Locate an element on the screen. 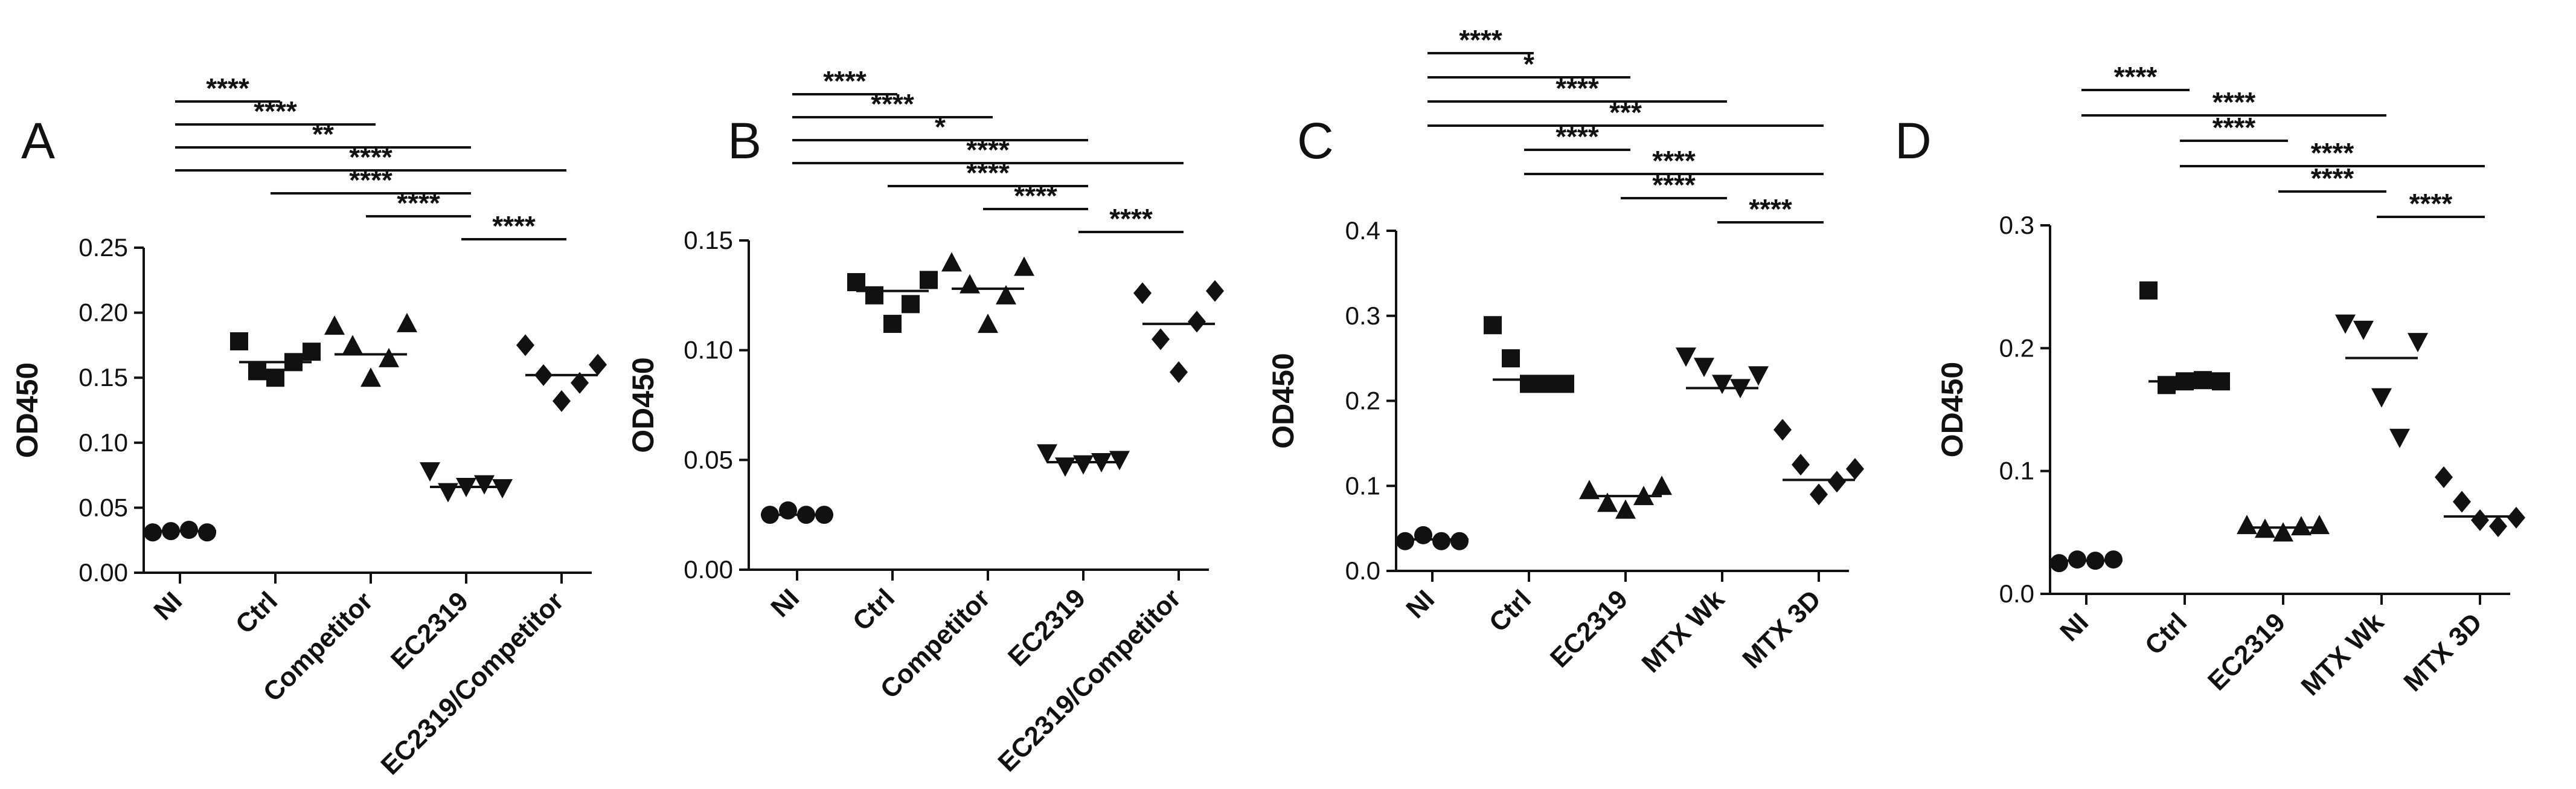 The width and height of the screenshot is (2576, 789). y-tick-label: 0.4 is located at coordinates (1362, 230).